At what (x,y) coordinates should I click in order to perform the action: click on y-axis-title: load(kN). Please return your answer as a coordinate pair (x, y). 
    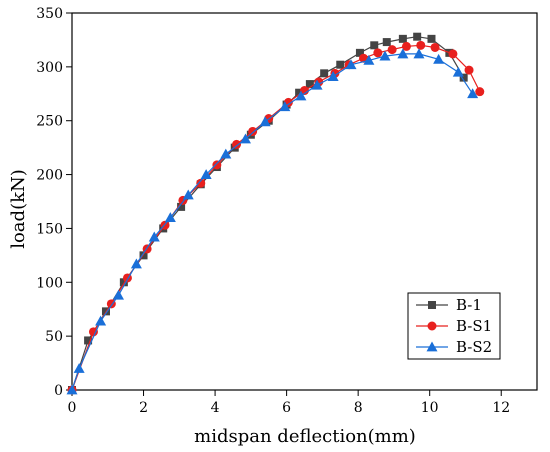
    Looking at the image, I should click on (18, 209).